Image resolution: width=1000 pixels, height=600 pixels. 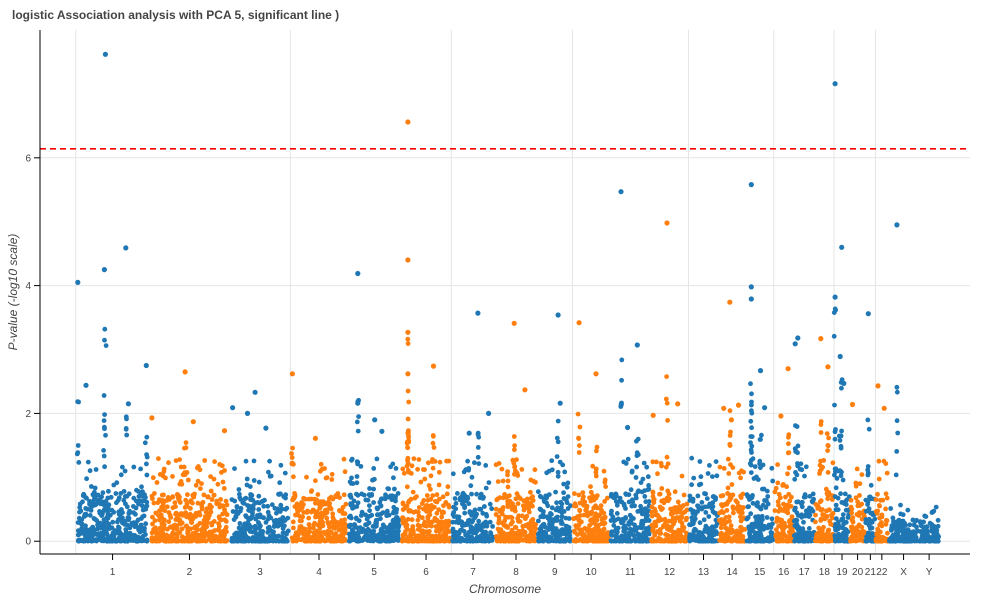 I want to click on x-tick-label: 22, so click(x=882, y=572).